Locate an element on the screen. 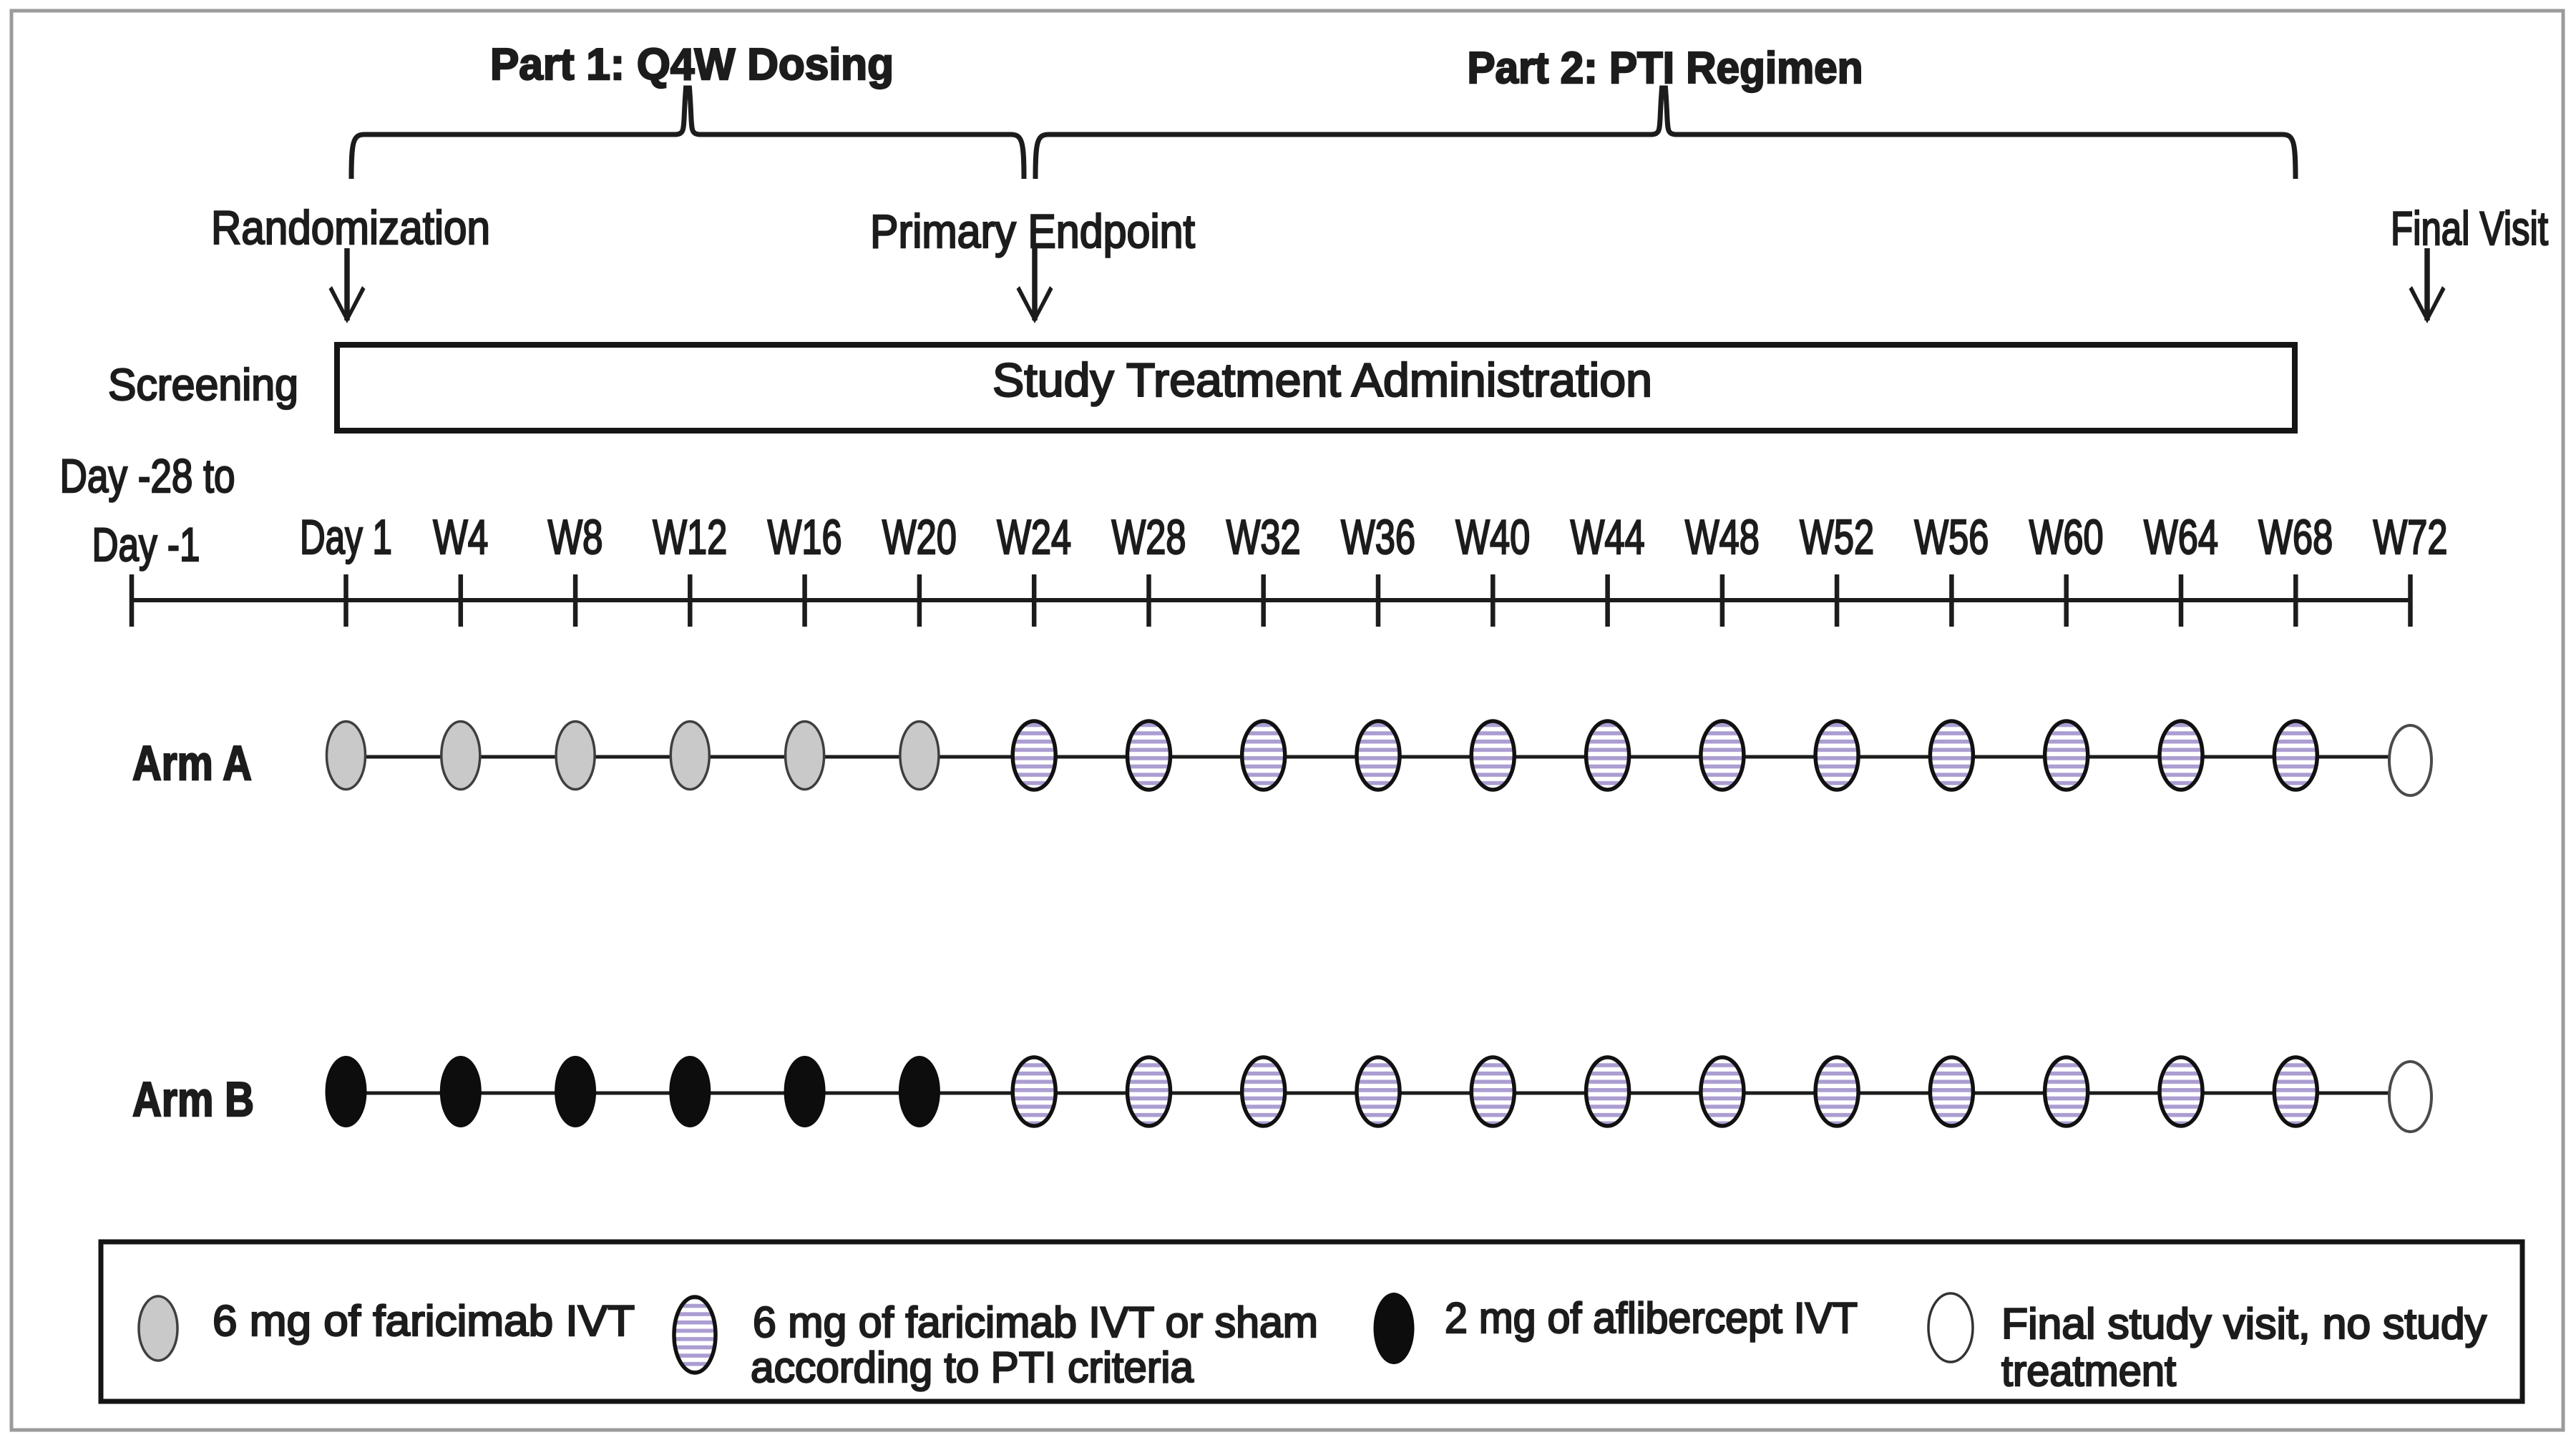  svg-text: W68 is located at coordinates (2295, 537).